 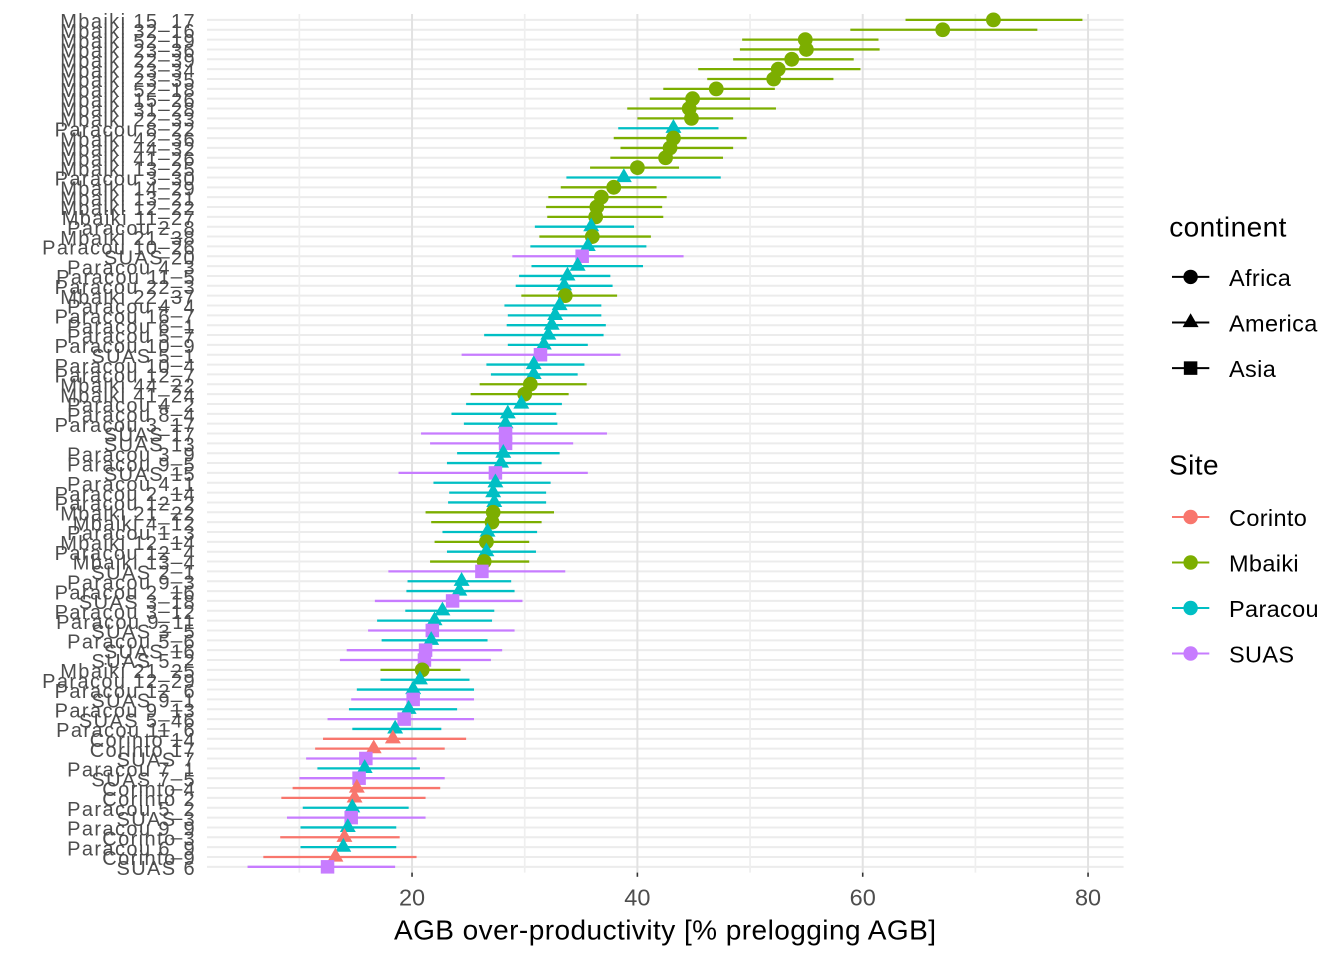 I want to click on svg-text: SUAS 3_18, so click(x=137, y=603).